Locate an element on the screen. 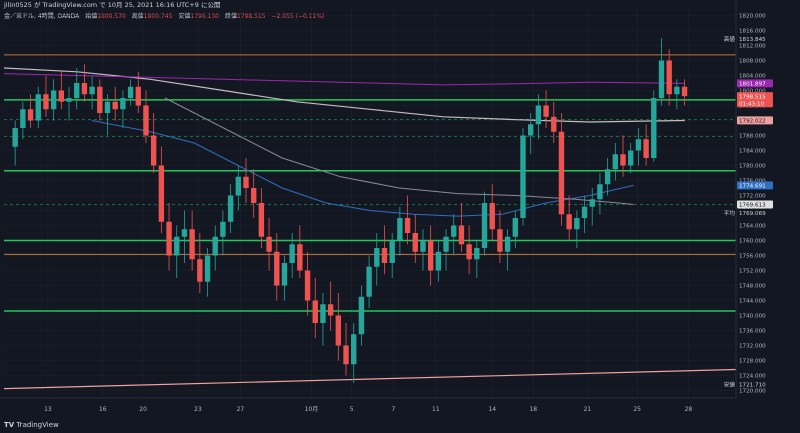 The width and height of the screenshot is (800, 433). price-tag-value: 01:43:10 is located at coordinates (752, 104).